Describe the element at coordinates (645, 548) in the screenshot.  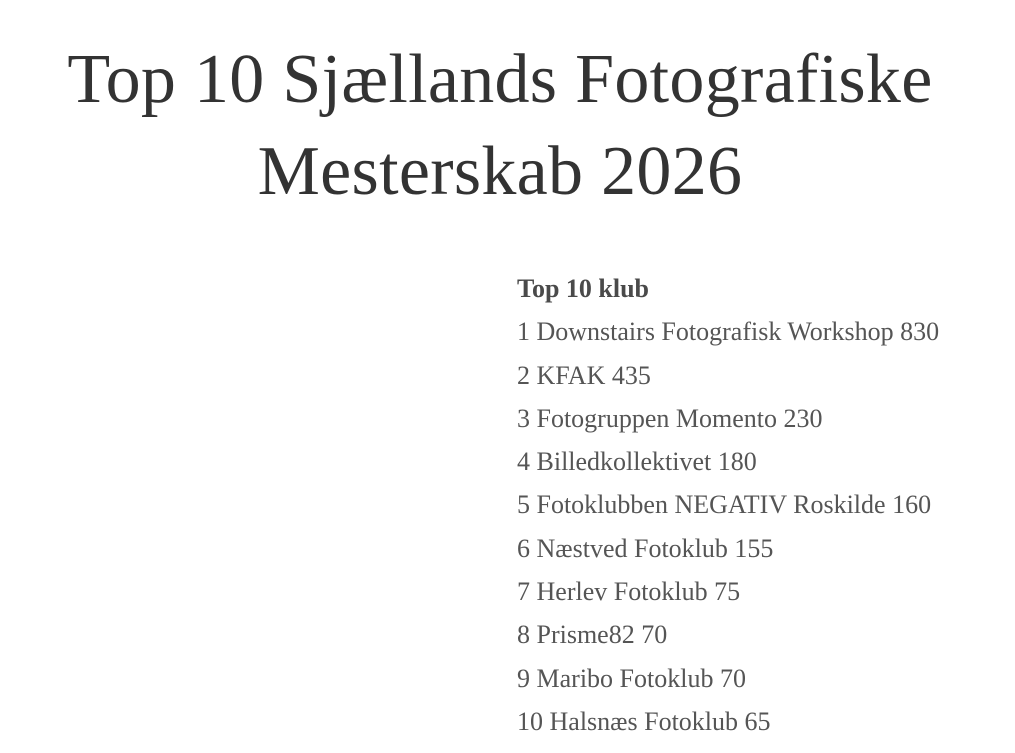
I see `club-list-item: 6 Næstved Fotoklub 155` at that location.